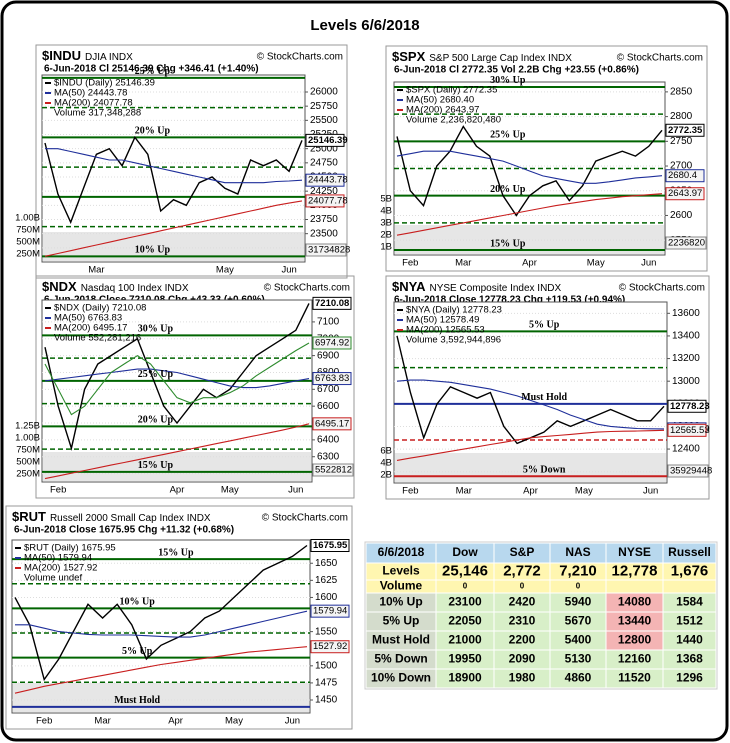 Image resolution: width=730 pixels, height=743 pixels. Describe the element at coordinates (386, 199) in the screenshot. I see `volume-tick-label: 5B` at that location.